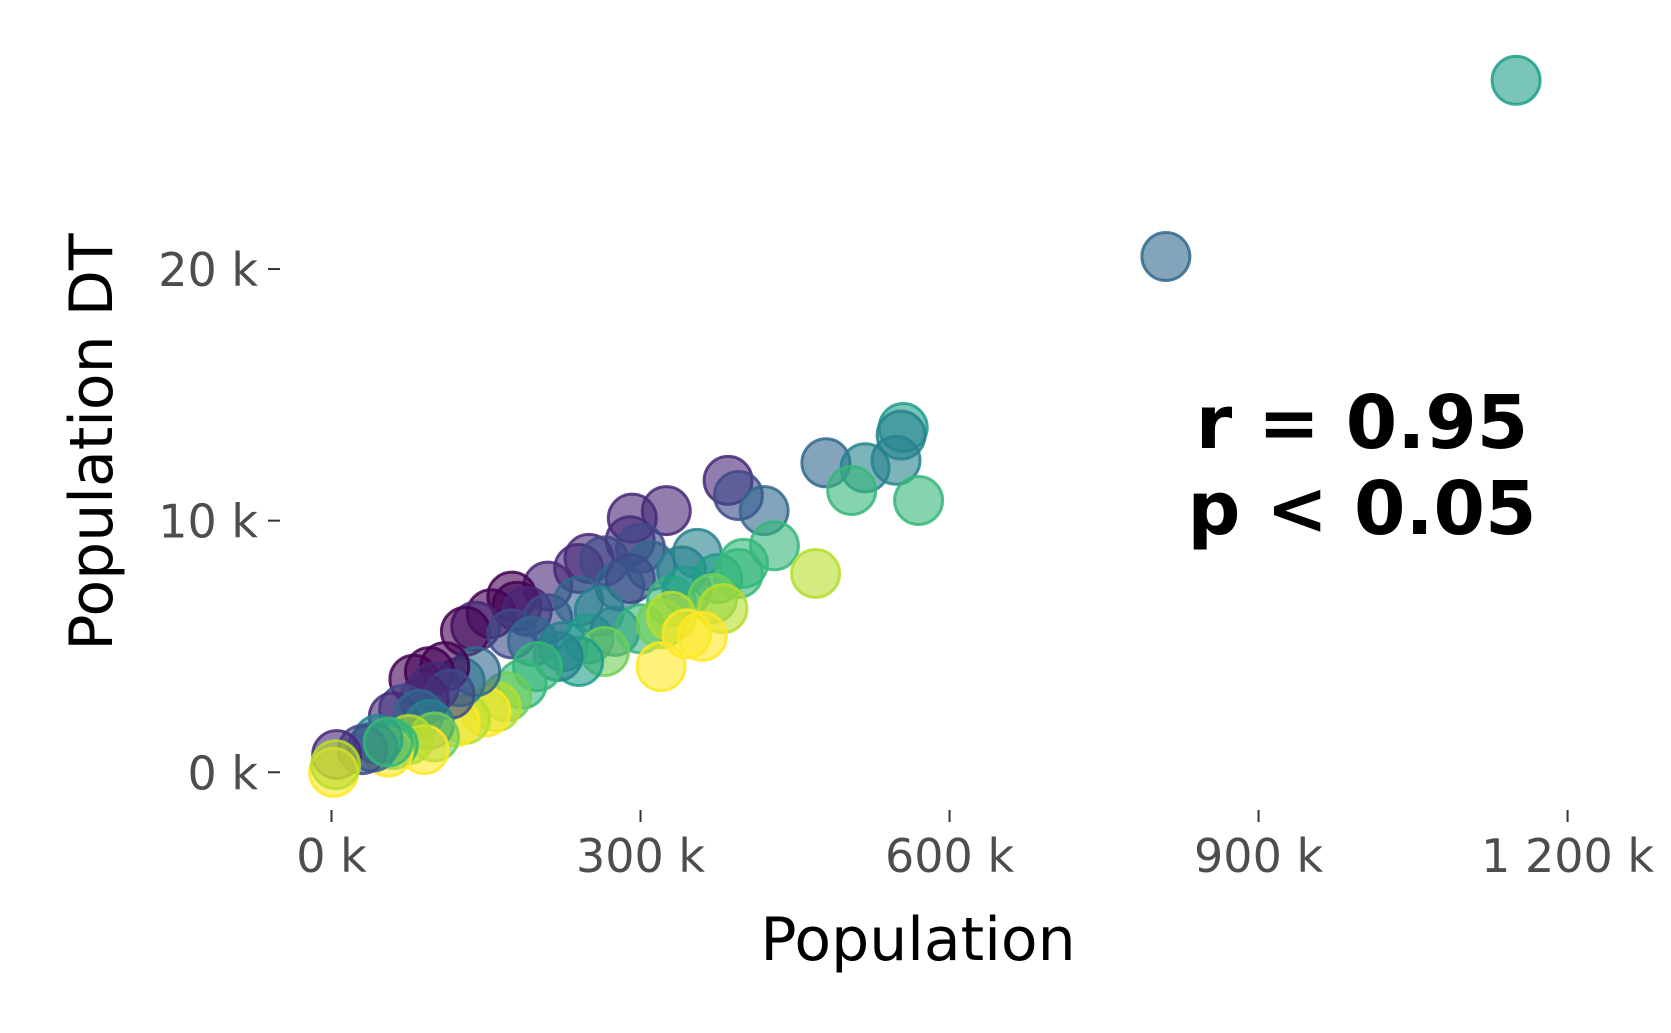  I want to click on correlation-annotation: r = 0.95, so click(1362, 423).